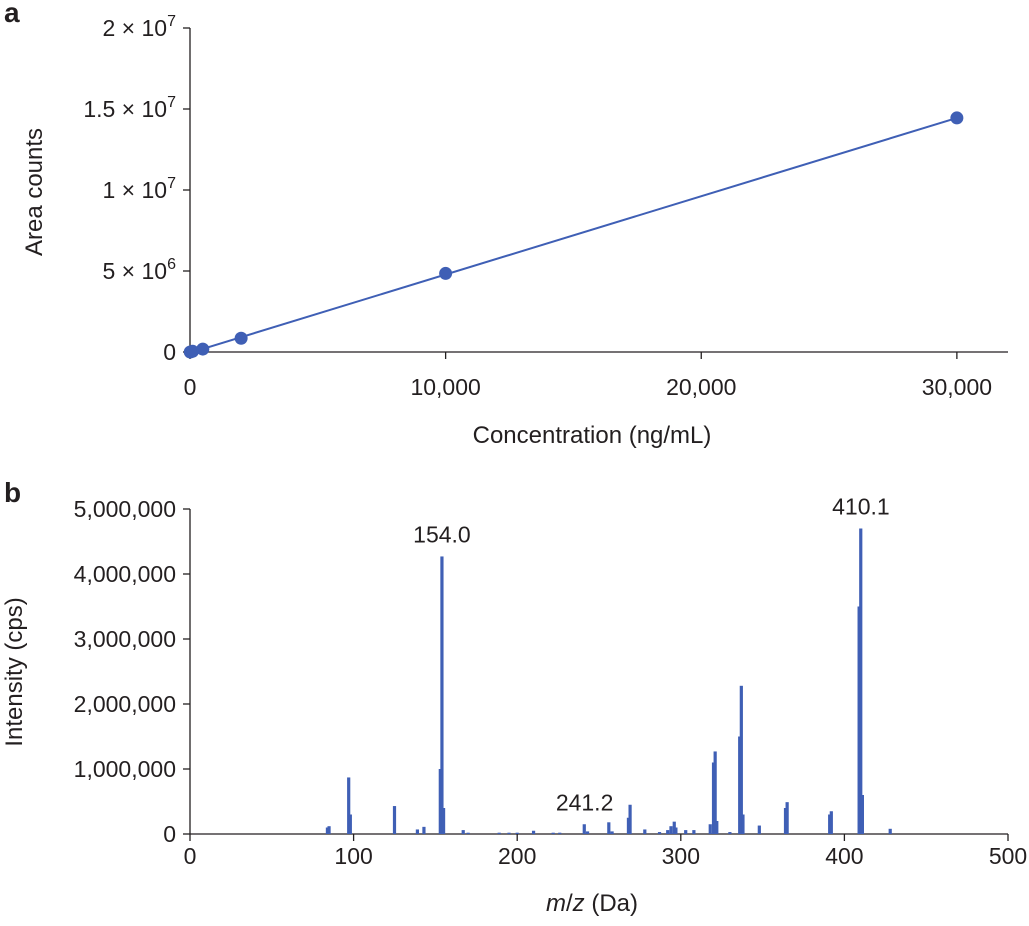  Describe the element at coordinates (861, 507) in the screenshot. I see `panel-b-peak-label: 410.1` at that location.